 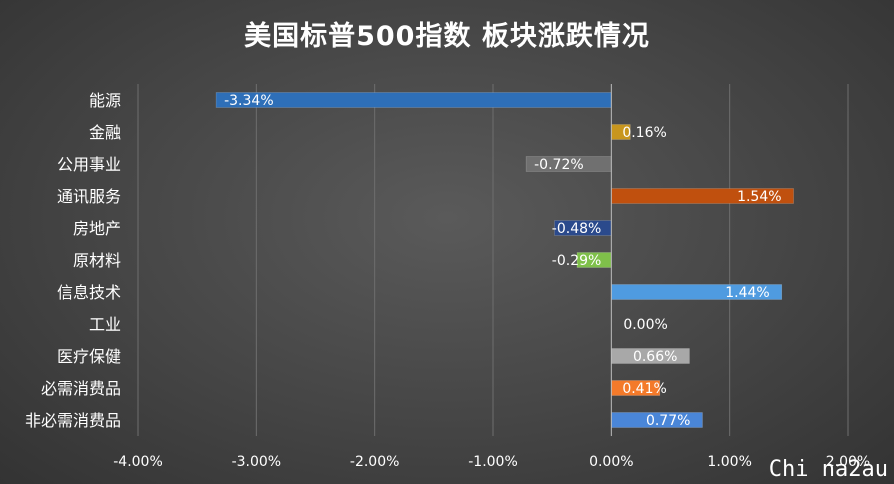 What do you see at coordinates (577, 229) in the screenshot?
I see `data-label: -0.48%` at bounding box center [577, 229].